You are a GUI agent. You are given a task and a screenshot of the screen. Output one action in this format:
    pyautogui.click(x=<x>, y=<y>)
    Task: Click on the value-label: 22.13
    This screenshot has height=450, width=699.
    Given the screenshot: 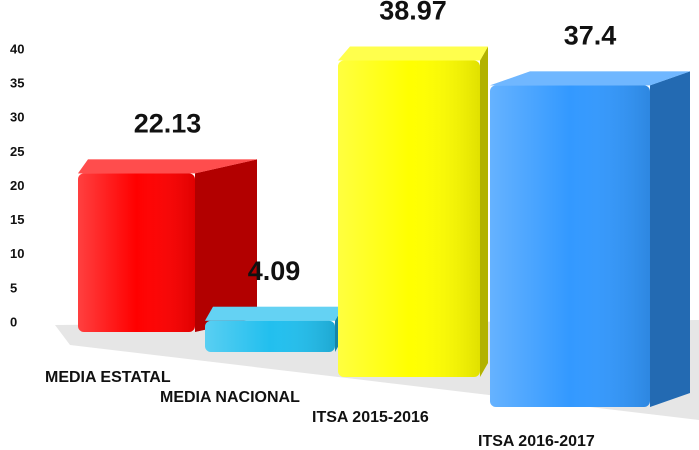 What is the action you would take?
    pyautogui.click(x=168, y=124)
    